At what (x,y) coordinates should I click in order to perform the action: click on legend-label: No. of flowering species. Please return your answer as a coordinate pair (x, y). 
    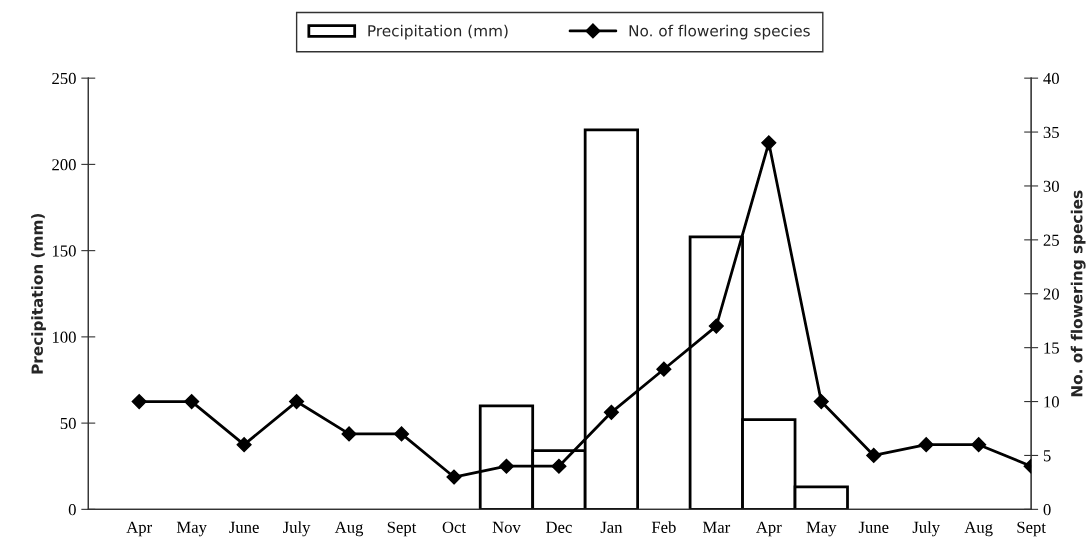
    Looking at the image, I should click on (719, 32).